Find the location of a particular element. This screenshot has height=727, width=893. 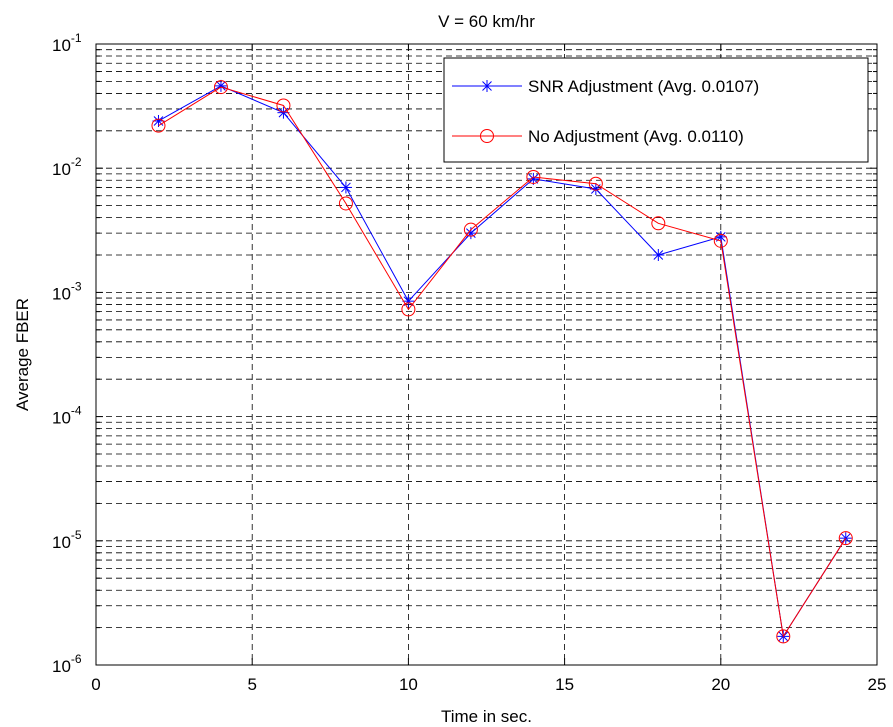

y-tick-label: 10⁻⁵ is located at coordinates (67, 540).